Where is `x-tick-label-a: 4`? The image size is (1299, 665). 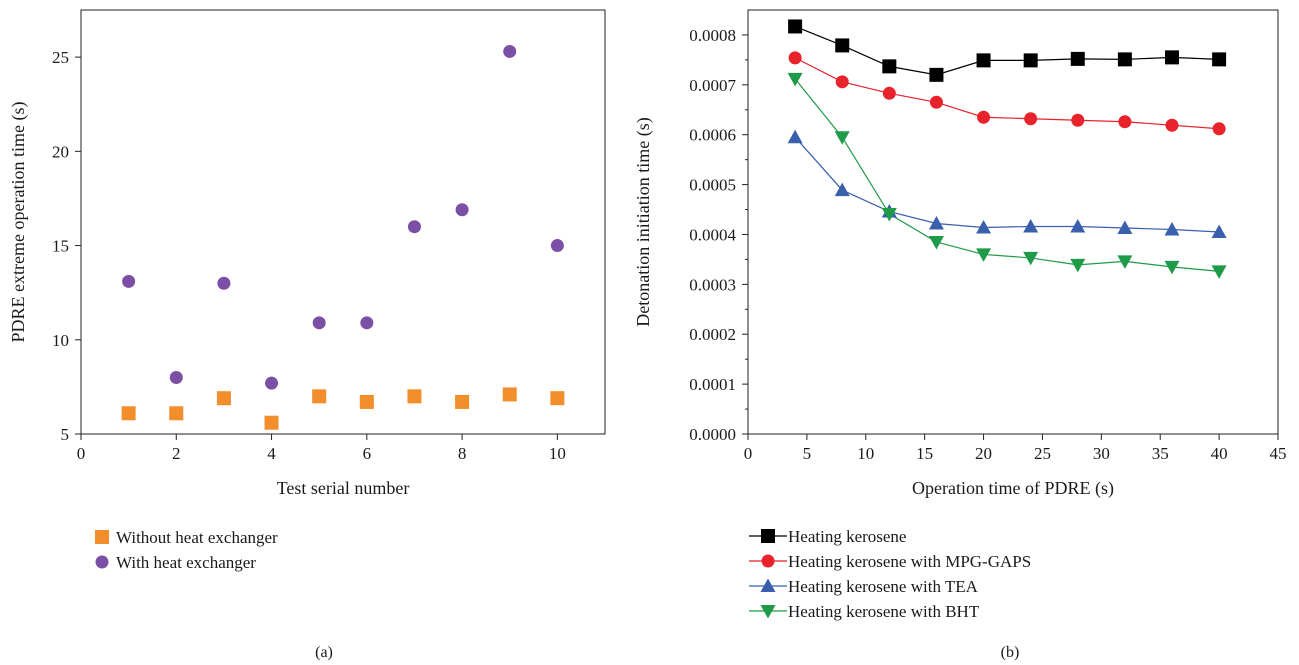 x-tick-label-a: 4 is located at coordinates (271, 453).